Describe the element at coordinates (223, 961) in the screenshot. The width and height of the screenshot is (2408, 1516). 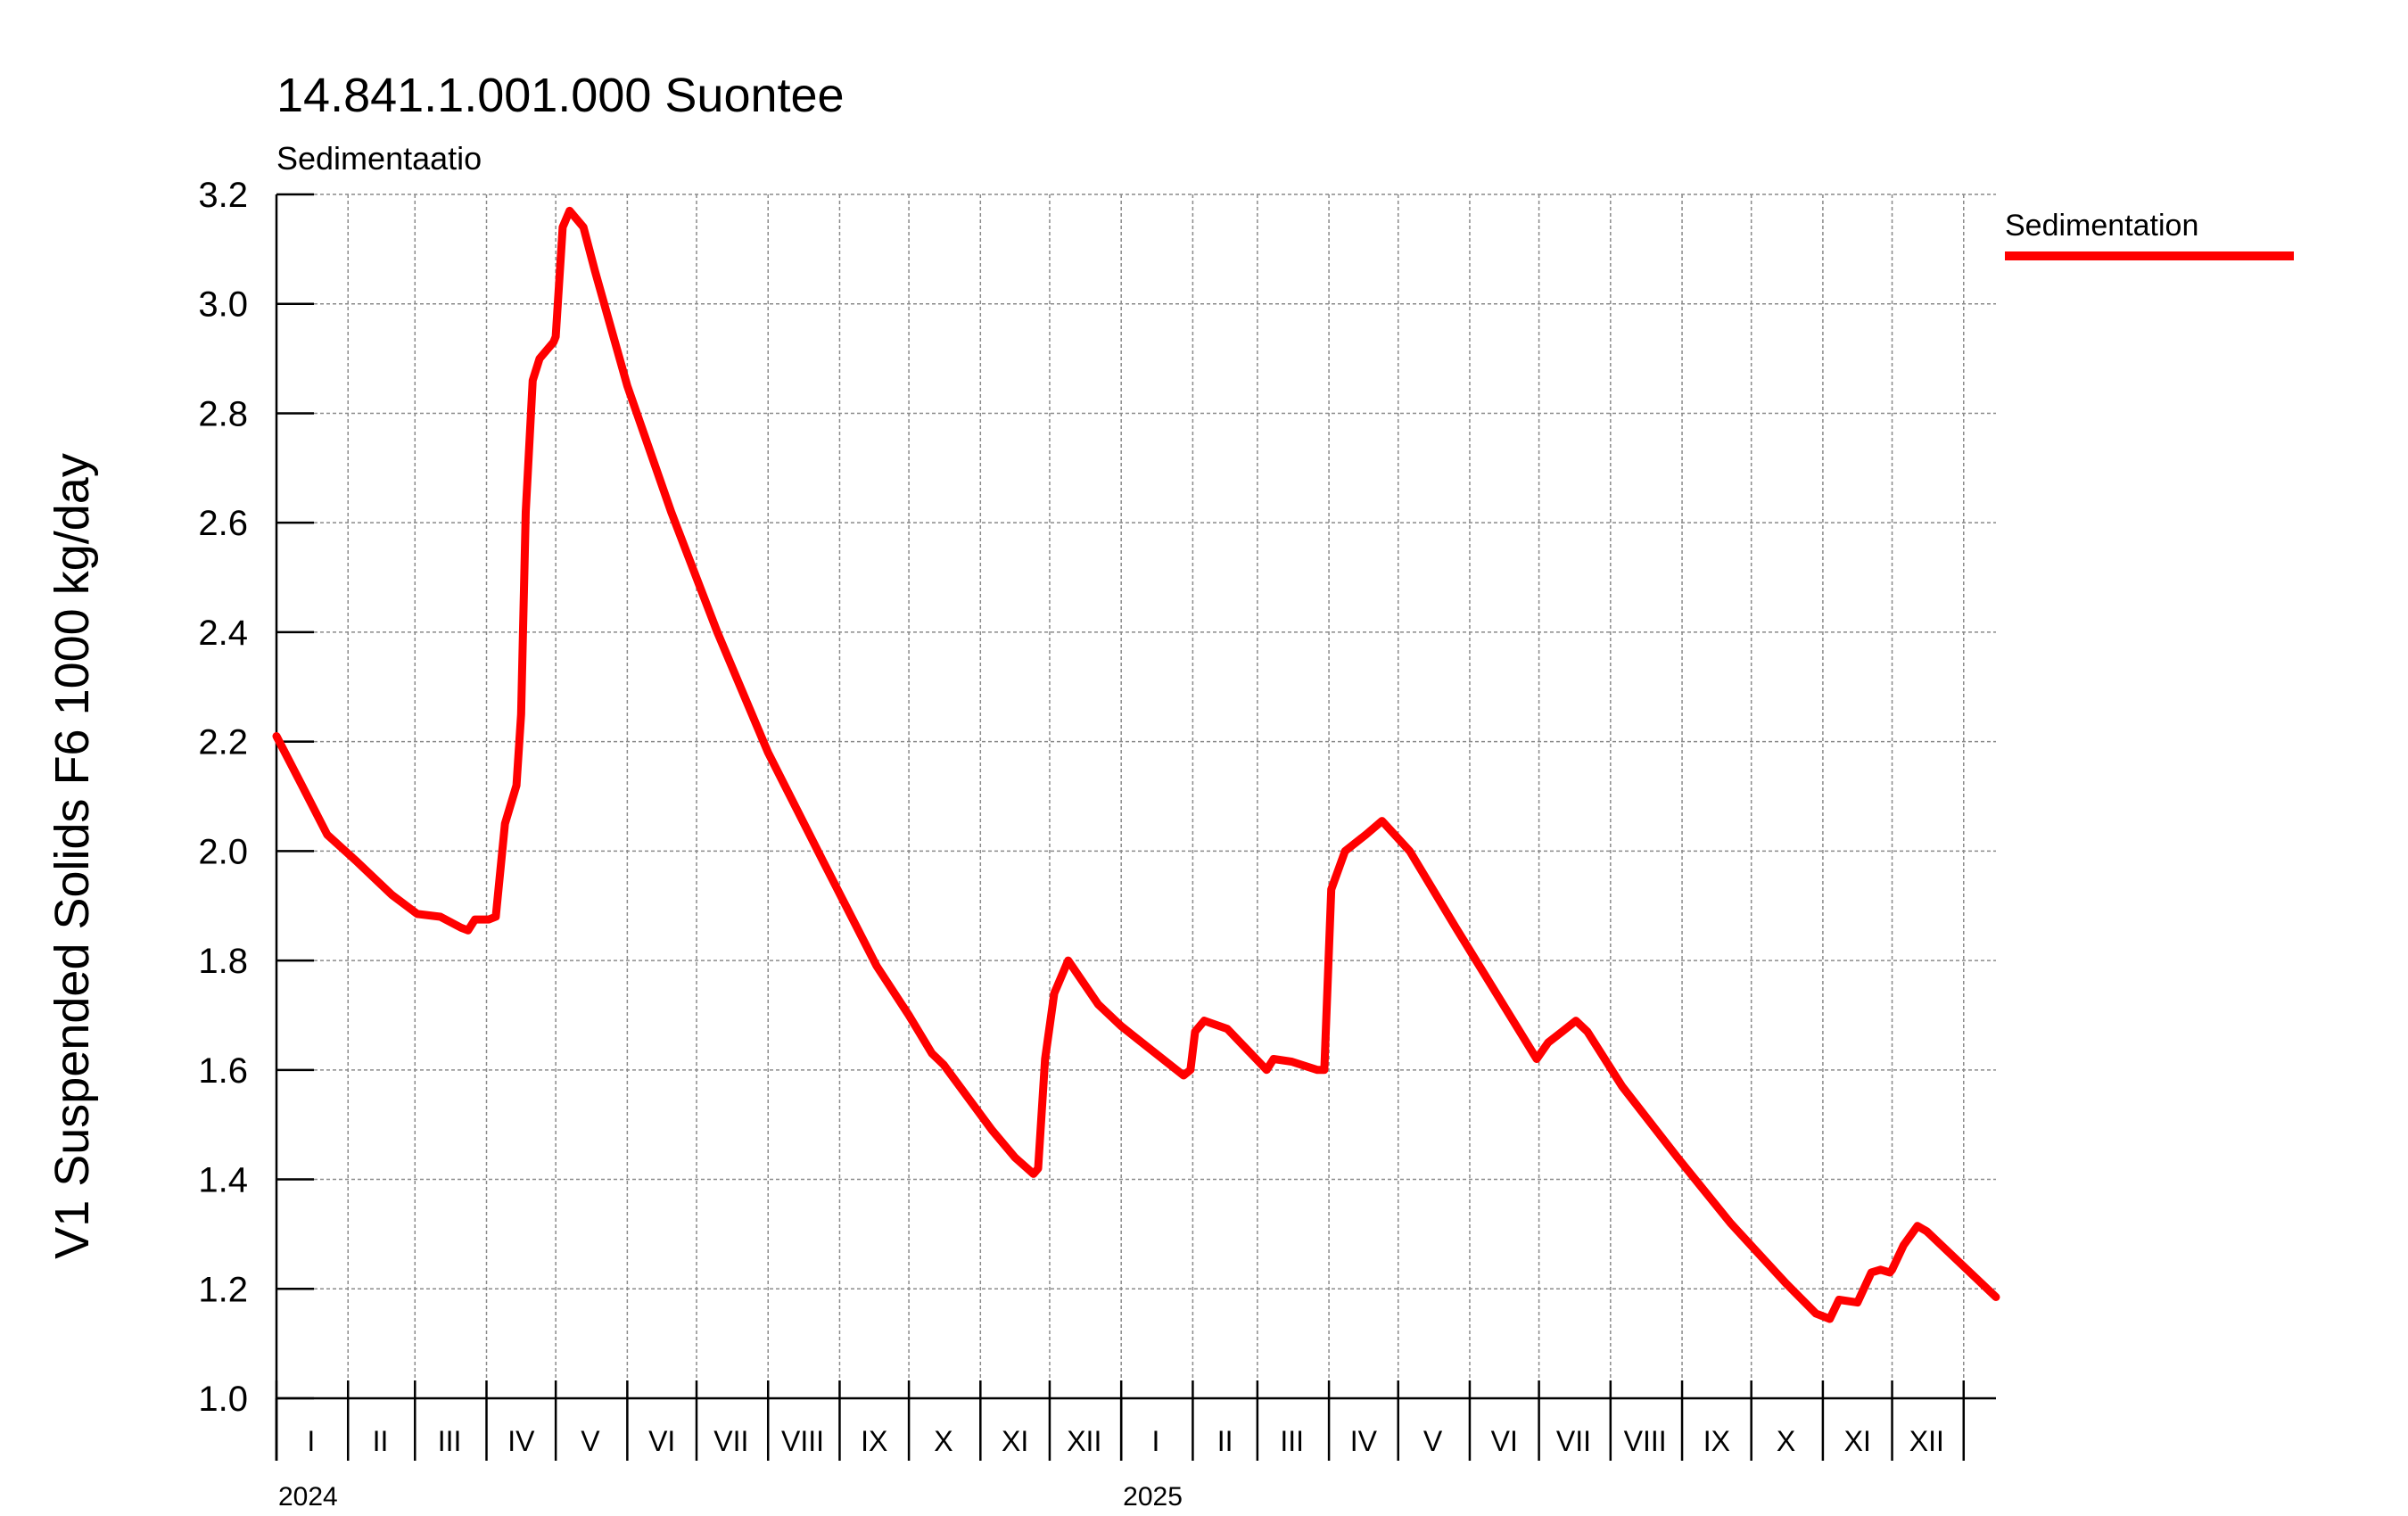
I see `y-tick-label: 1.8` at that location.